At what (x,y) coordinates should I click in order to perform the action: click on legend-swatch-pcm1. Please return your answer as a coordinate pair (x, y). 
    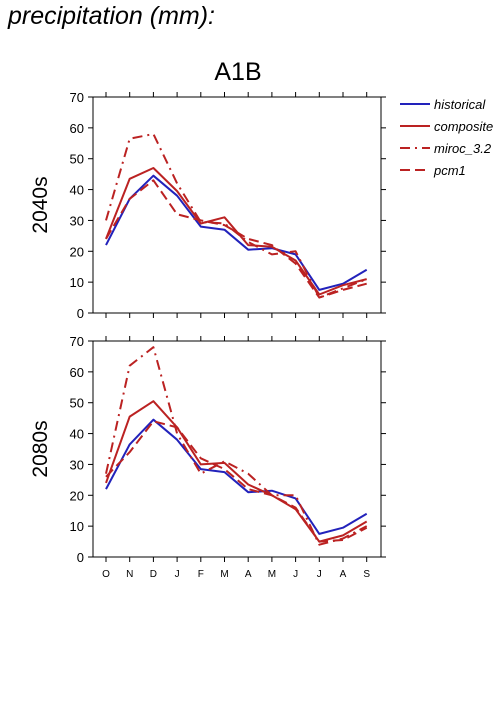
    Looking at the image, I should click on (415, 170).